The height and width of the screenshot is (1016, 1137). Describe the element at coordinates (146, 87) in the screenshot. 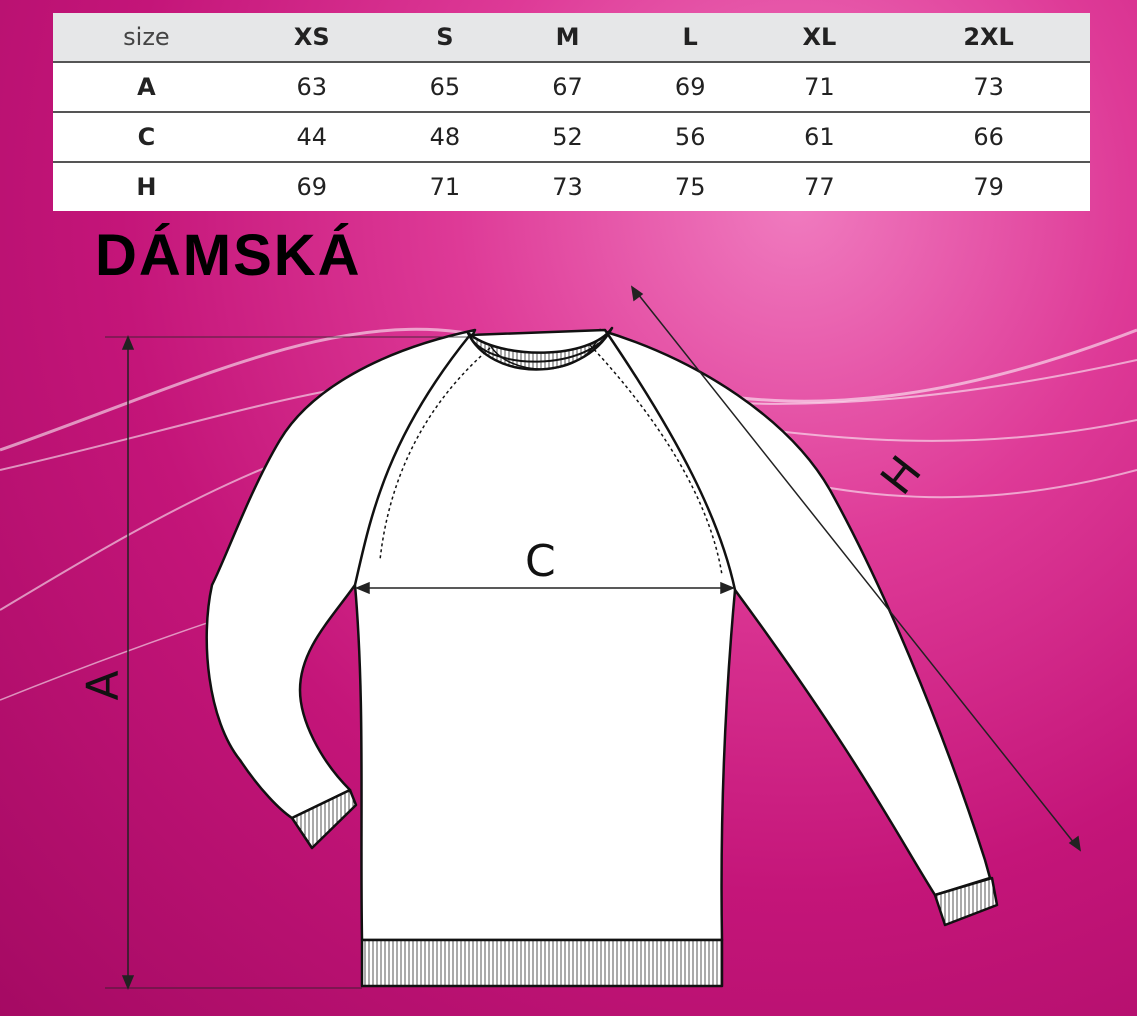

I see `row-label: A` at that location.